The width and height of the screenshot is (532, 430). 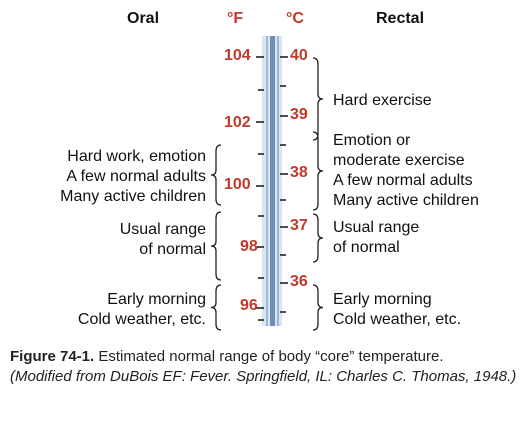 What do you see at coordinates (163, 240) in the screenshot?
I see `oral-label-normal: Usual range of normal` at bounding box center [163, 240].